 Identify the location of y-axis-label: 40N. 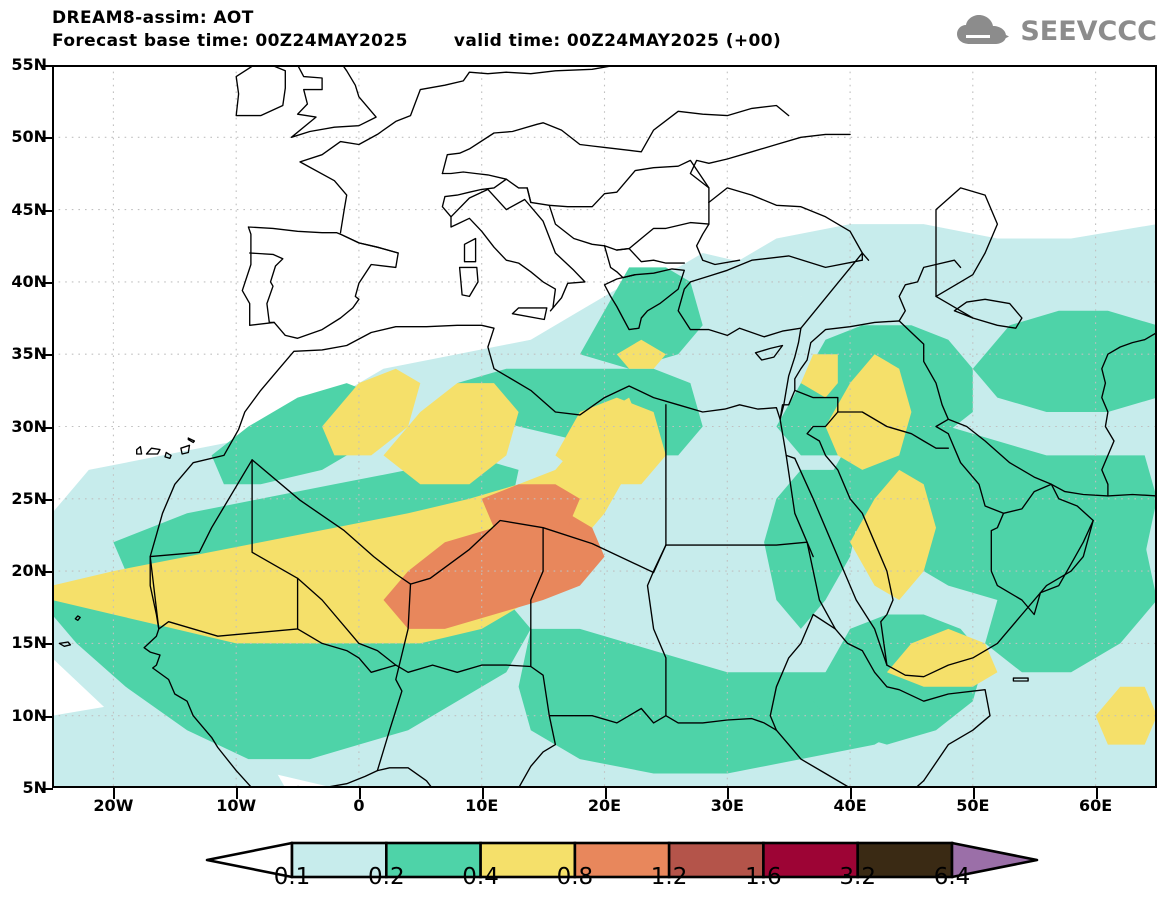
(29, 281).